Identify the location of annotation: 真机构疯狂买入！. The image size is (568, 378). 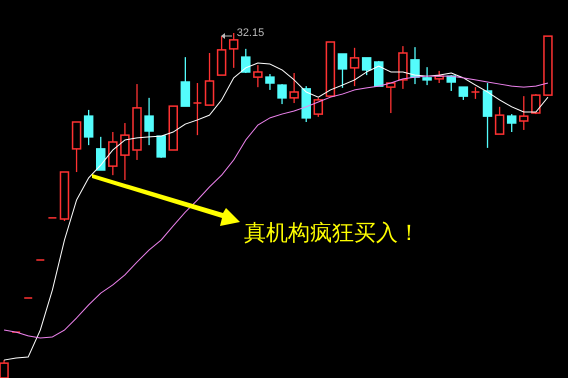
(332, 233).